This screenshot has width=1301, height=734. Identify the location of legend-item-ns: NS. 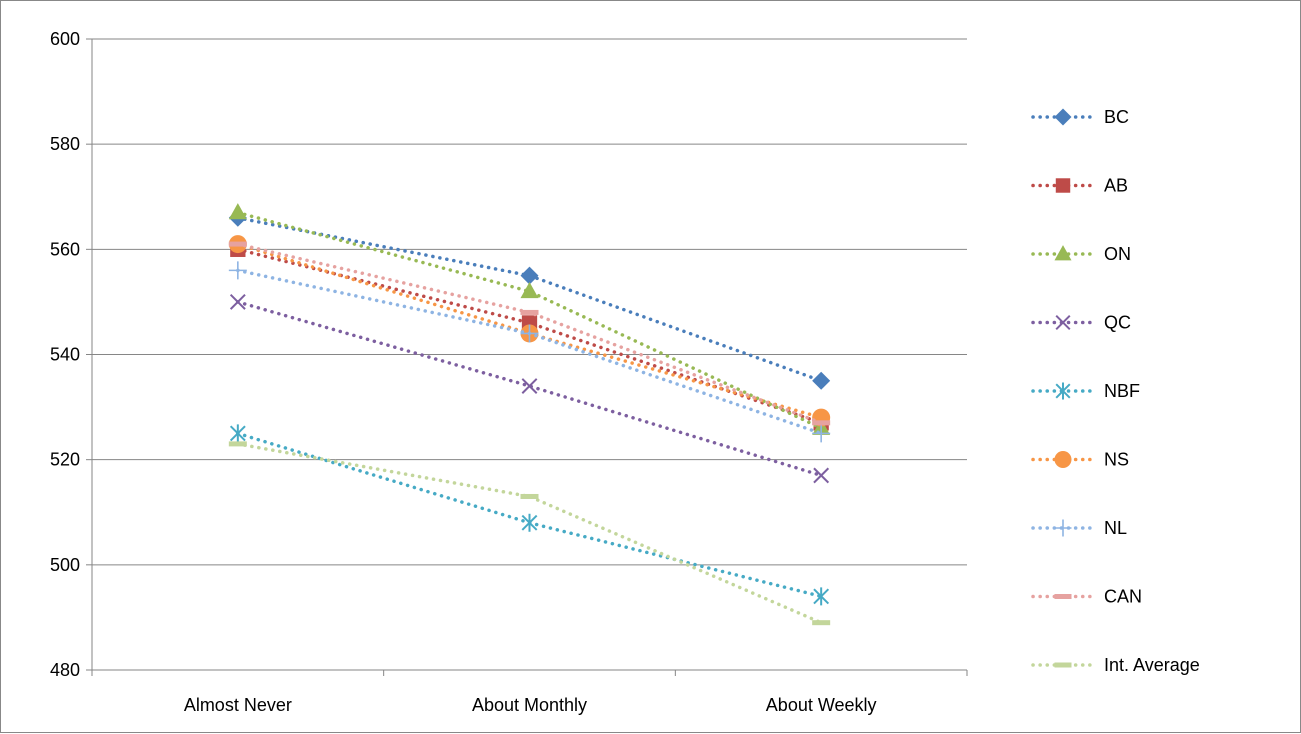
(1080, 460).